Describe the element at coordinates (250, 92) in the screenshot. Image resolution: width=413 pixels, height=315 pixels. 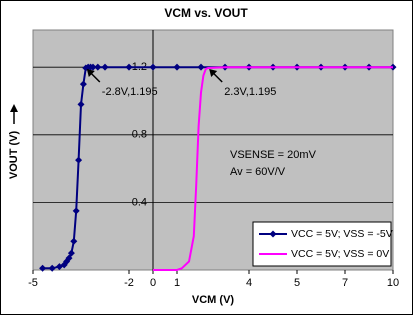
I see `annotation-text: 2.3V,1.195` at that location.